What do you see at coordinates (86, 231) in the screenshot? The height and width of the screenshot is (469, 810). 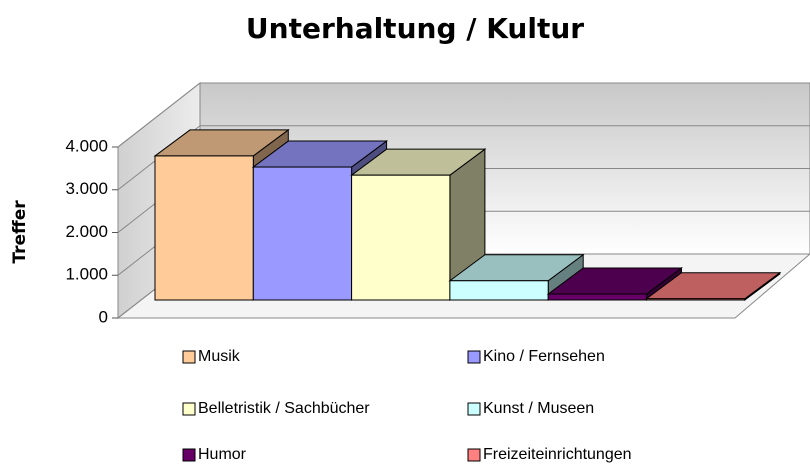 I see `y-tick-label: 2.000` at bounding box center [86, 231].